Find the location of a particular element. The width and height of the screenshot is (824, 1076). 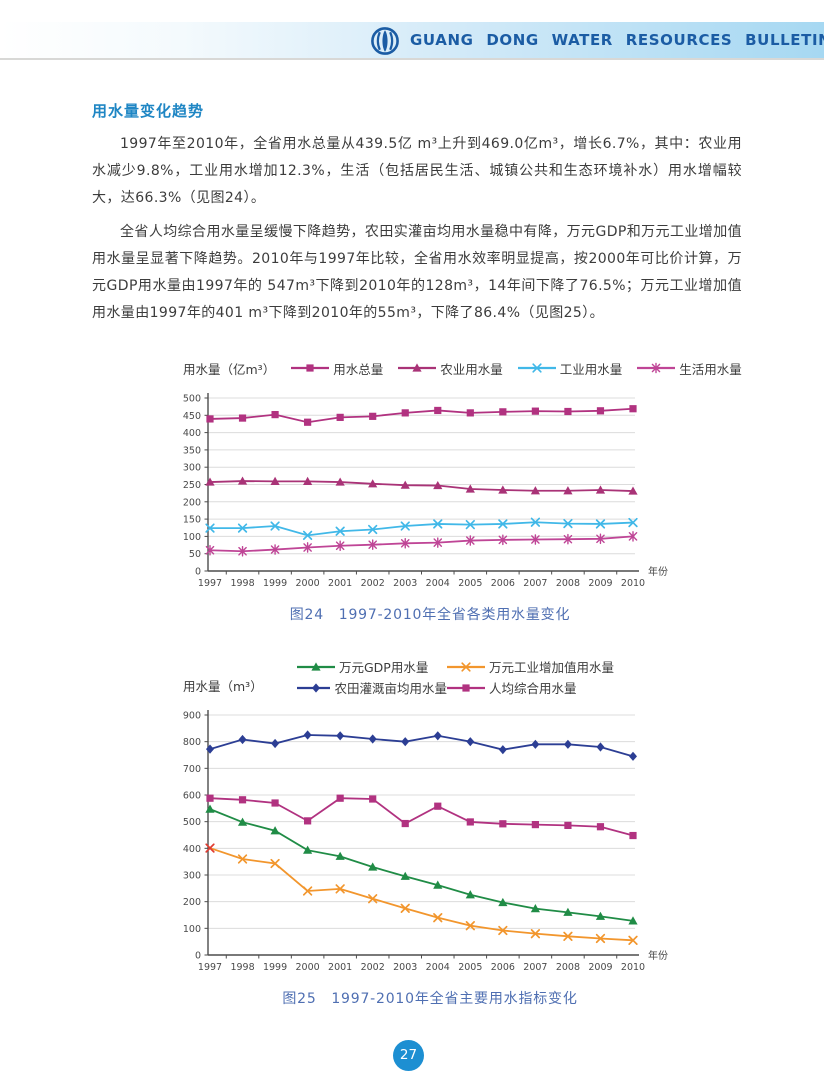

svg-text: 450 is located at coordinates (192, 416).